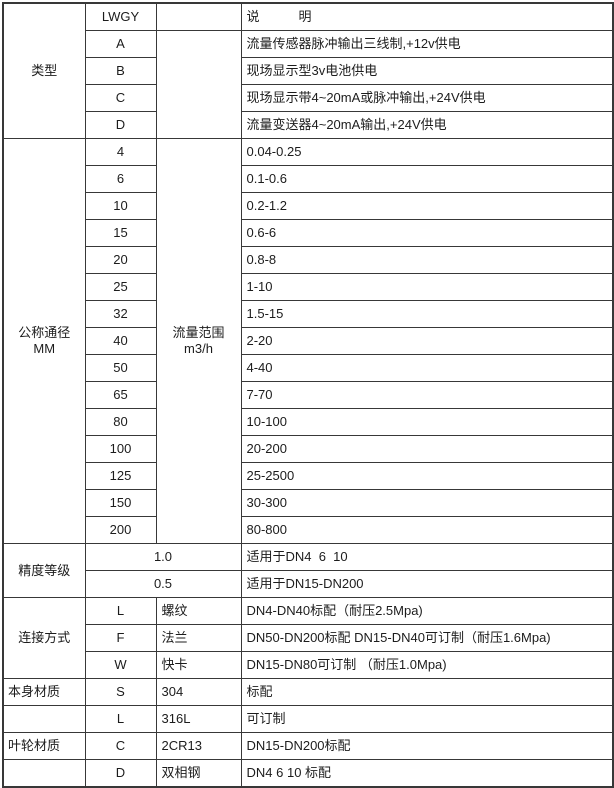 Image resolution: width=614 pixels, height=788 pixels. I want to click on connection-name: 螺纹, so click(198, 611).